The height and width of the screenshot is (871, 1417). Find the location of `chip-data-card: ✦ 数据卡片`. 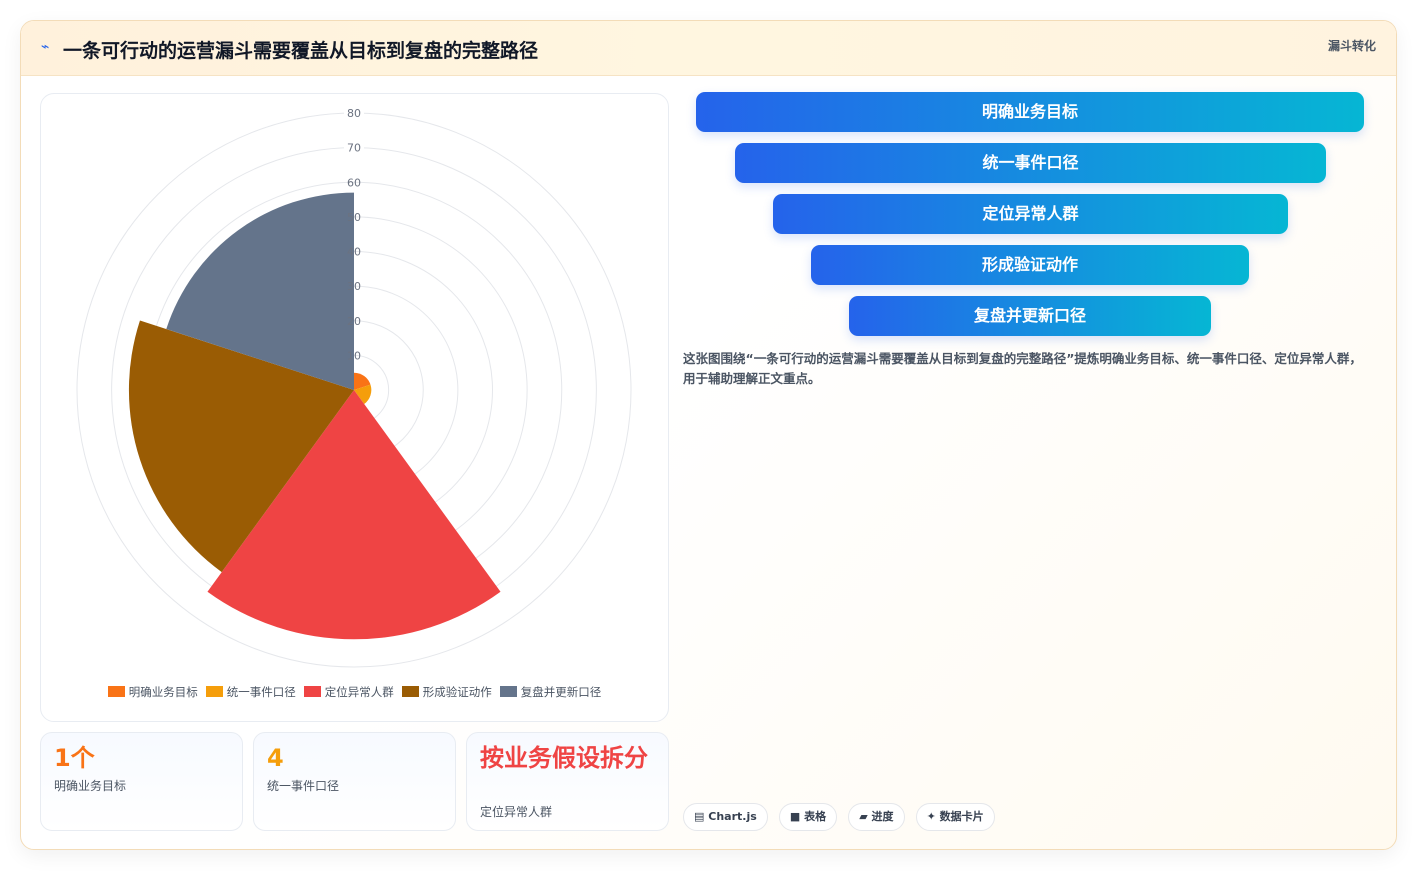

chip-data-card: ✦ 数据卡片 is located at coordinates (955, 817).